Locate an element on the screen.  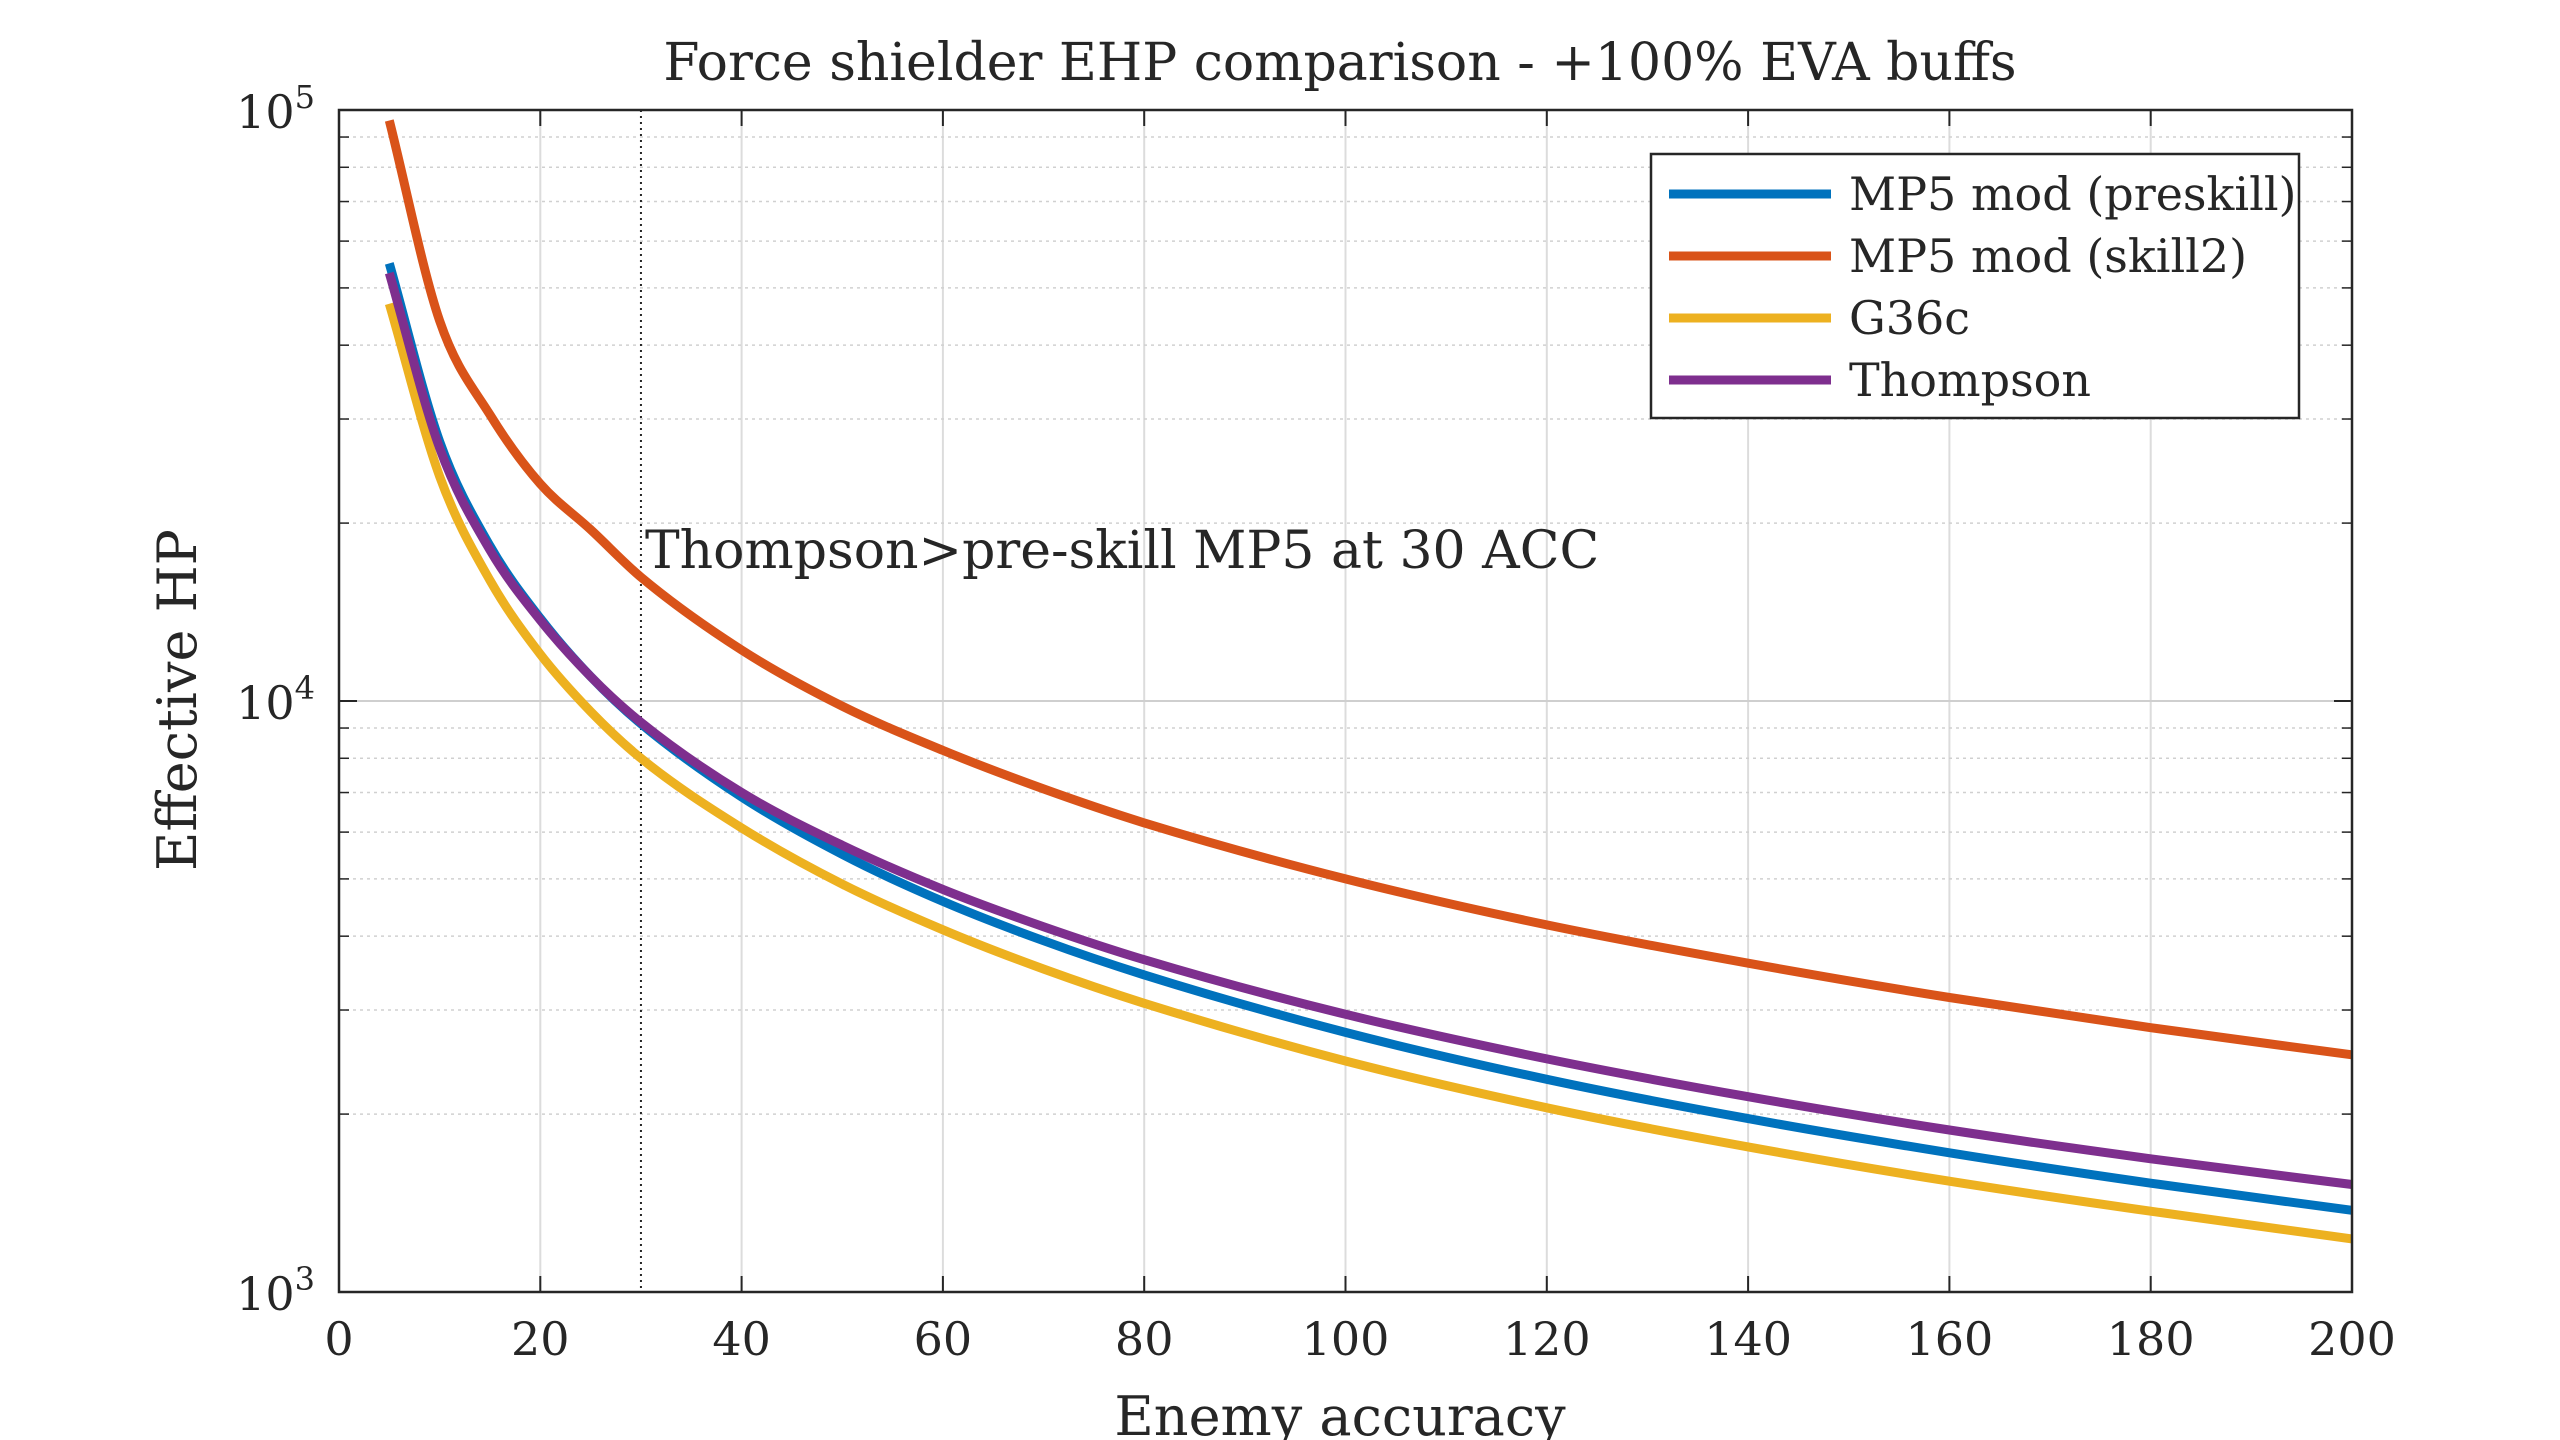
x-tick-label: 0 is located at coordinates (338, 1339).